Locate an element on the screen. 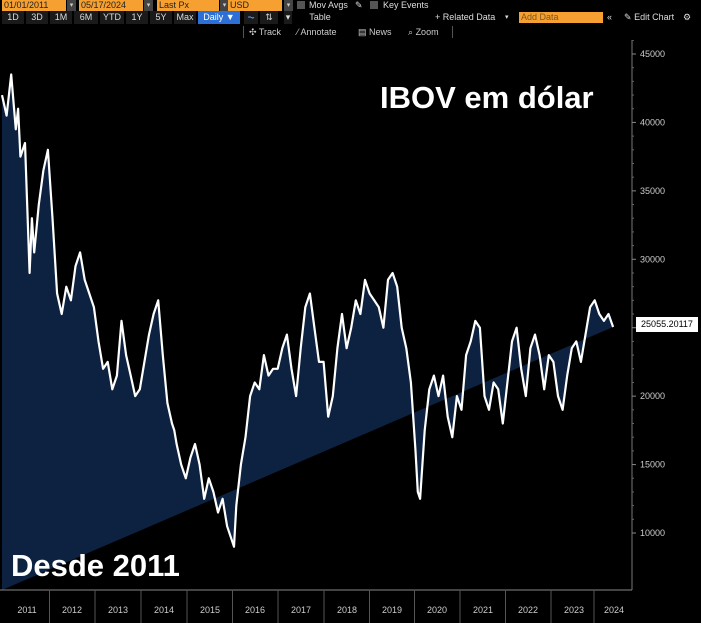  key-events-label: Key Events is located at coordinates (406, 5).